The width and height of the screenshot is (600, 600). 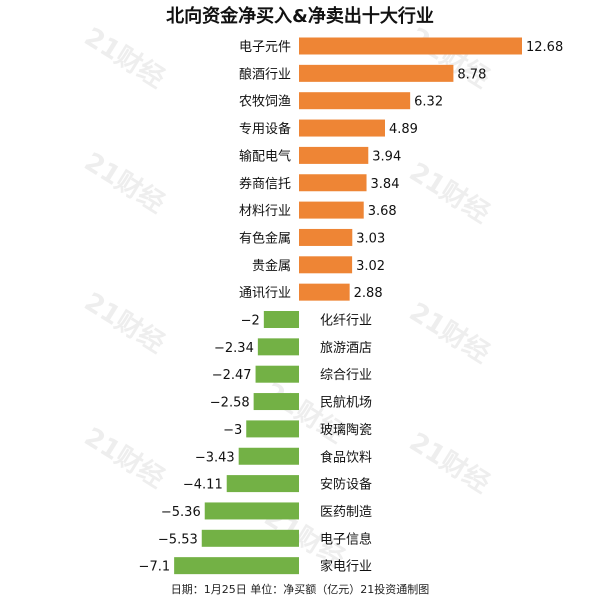 What do you see at coordinates (203, 485) in the screenshot?
I see `value-label: −4.11` at bounding box center [203, 485].